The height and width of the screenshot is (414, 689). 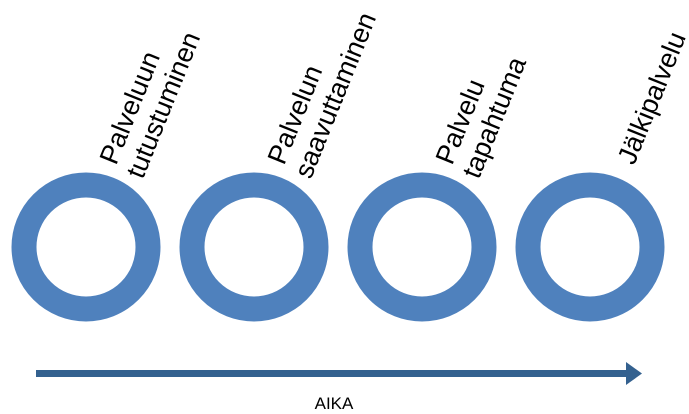 What do you see at coordinates (634, 373) in the screenshot?
I see `timeline-arrow-head` at bounding box center [634, 373].